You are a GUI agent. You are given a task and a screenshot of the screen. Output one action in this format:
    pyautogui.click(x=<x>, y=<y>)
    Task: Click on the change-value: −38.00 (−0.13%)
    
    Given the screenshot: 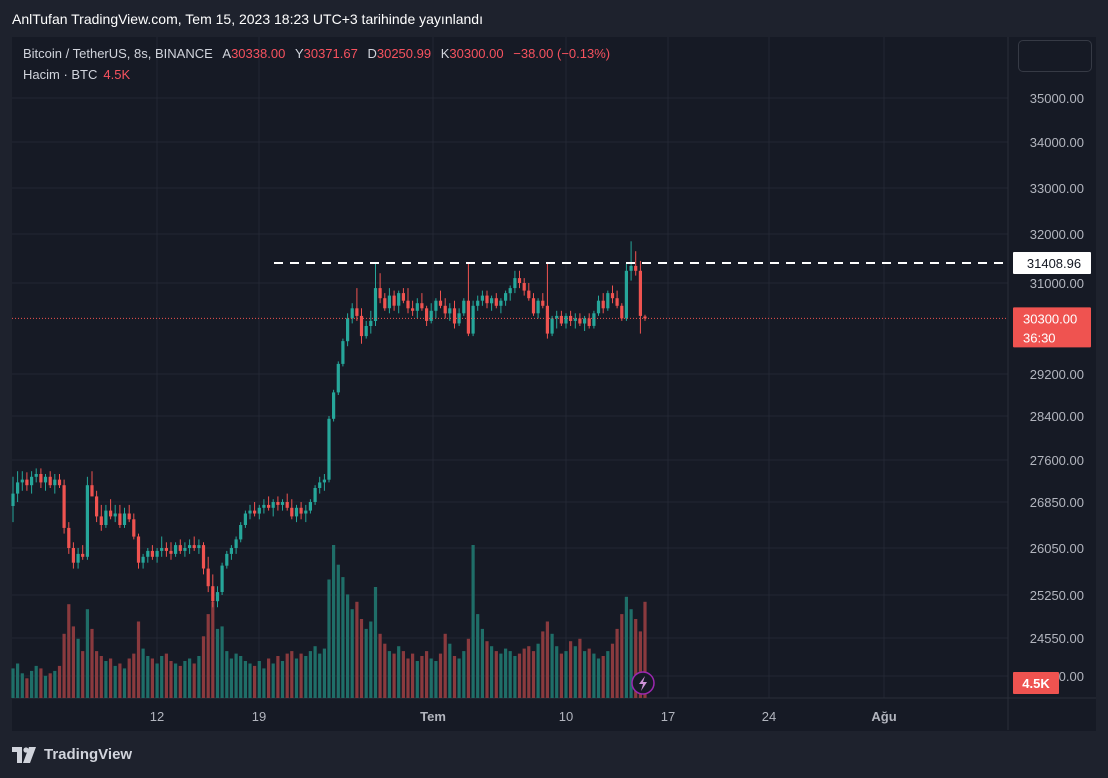 What is the action you would take?
    pyautogui.click(x=562, y=53)
    